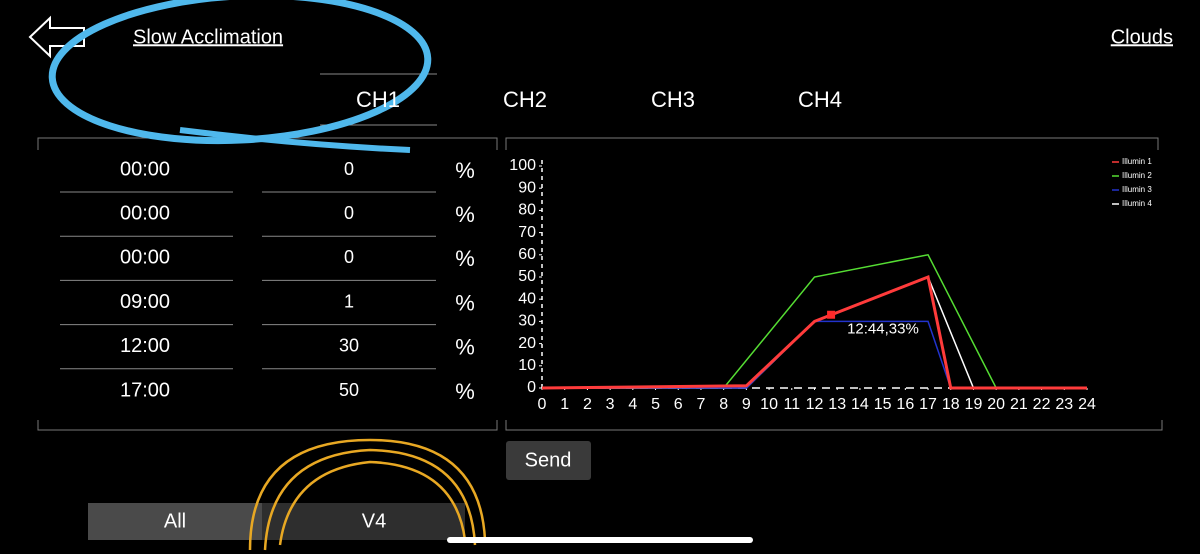 The image size is (1200, 554). Describe the element at coordinates (527, 276) in the screenshot. I see `y-tick-label: 50` at that location.